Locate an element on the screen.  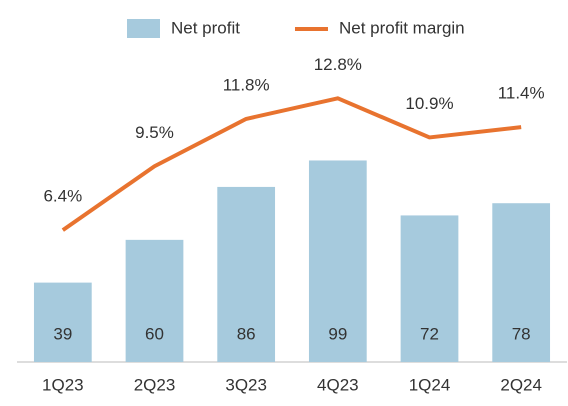
legend-label: Net profit margin is located at coordinates (402, 27).